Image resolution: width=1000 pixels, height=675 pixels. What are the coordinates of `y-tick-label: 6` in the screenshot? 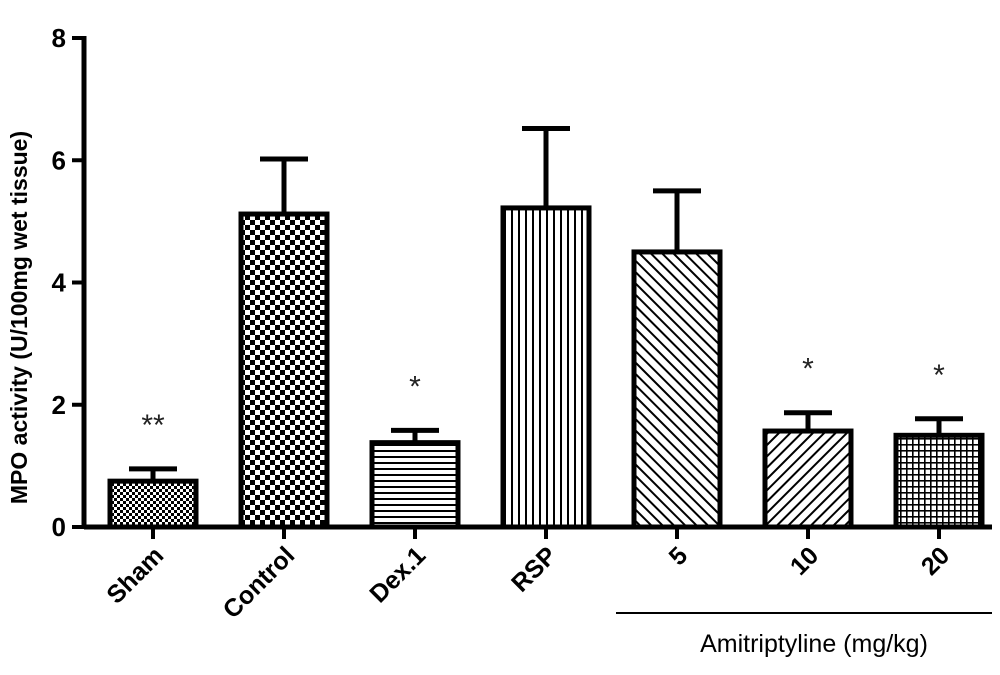 It's located at (59, 160).